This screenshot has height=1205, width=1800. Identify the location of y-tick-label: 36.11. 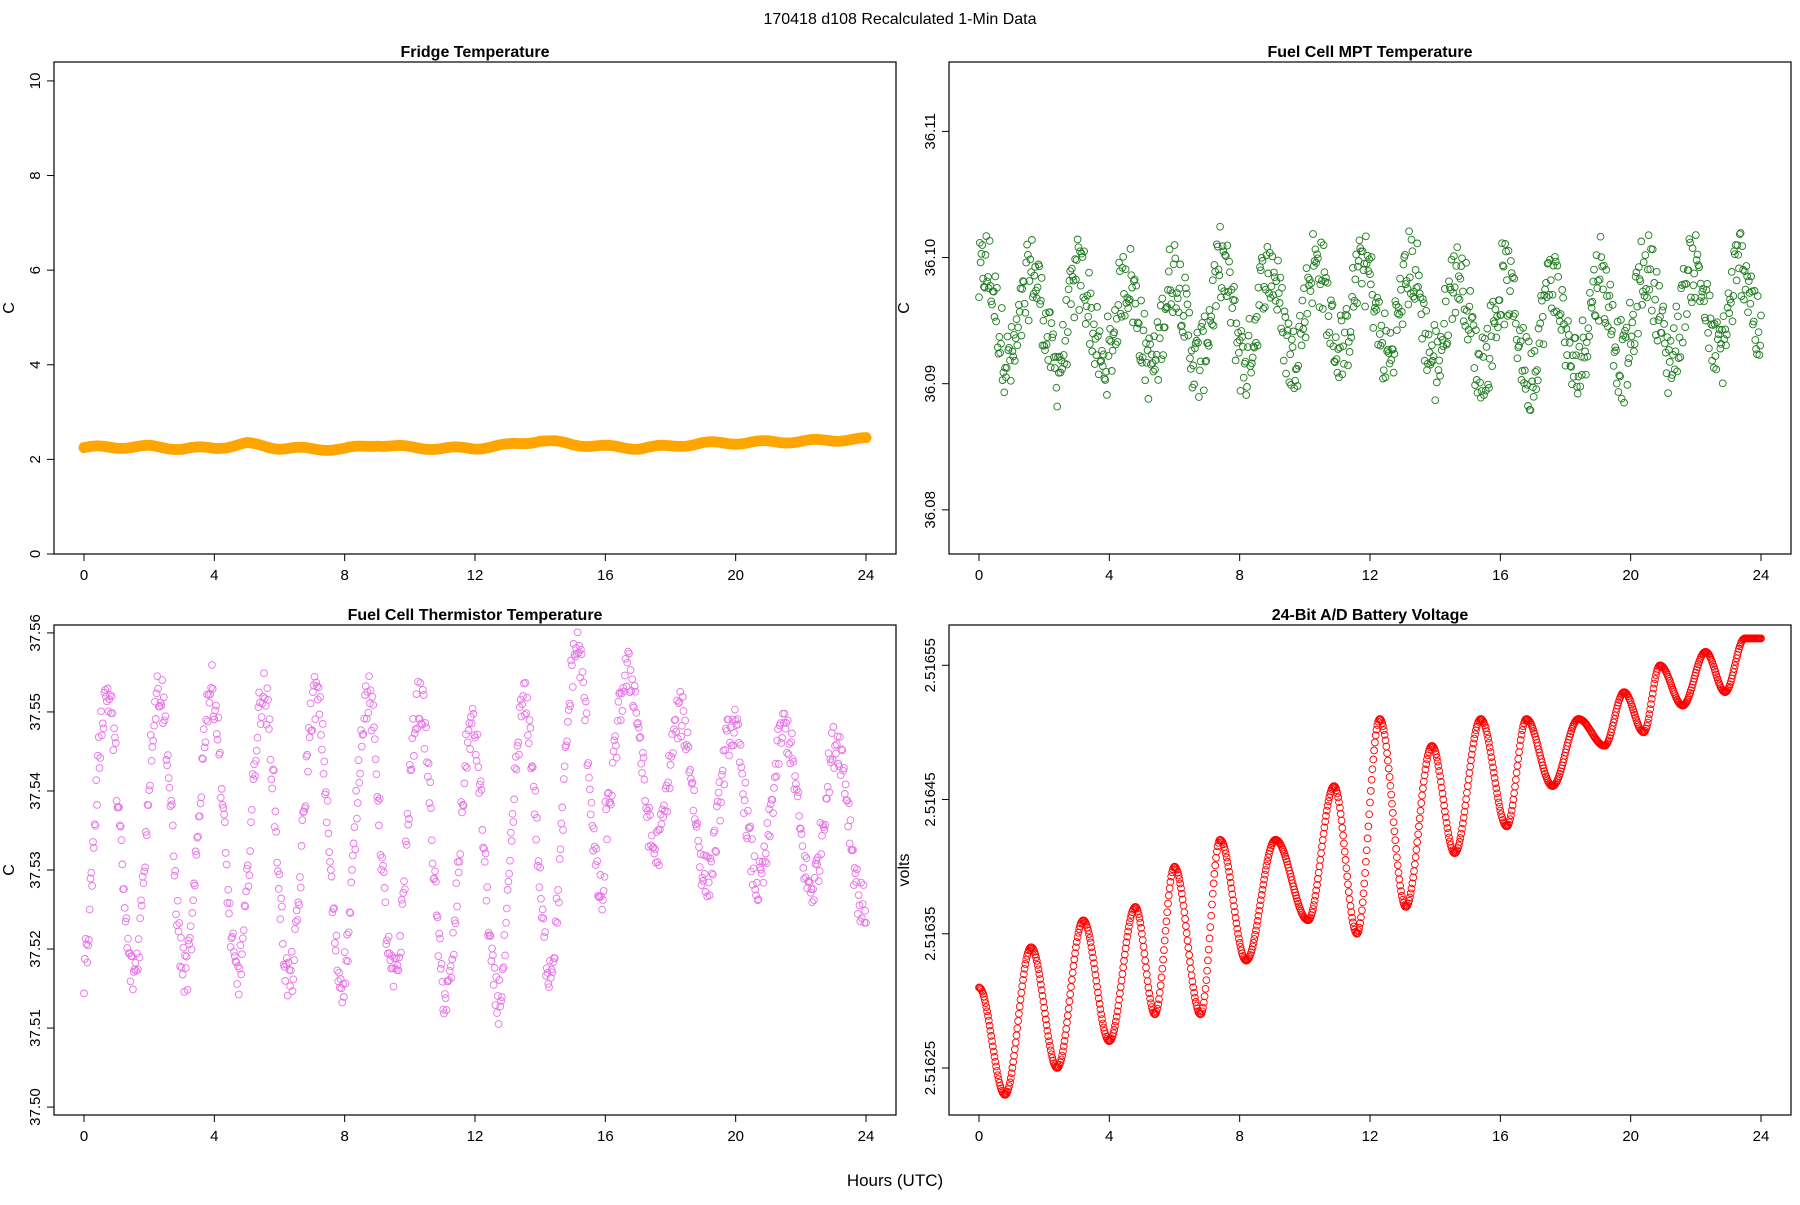
(930, 131).